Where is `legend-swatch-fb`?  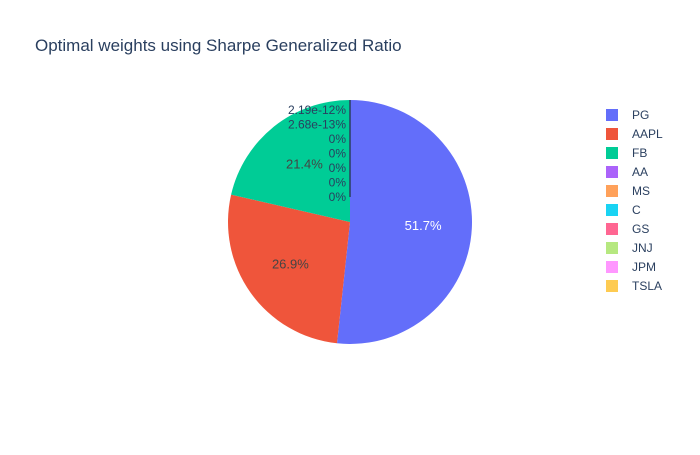
legend-swatch-fb is located at coordinates (612, 153).